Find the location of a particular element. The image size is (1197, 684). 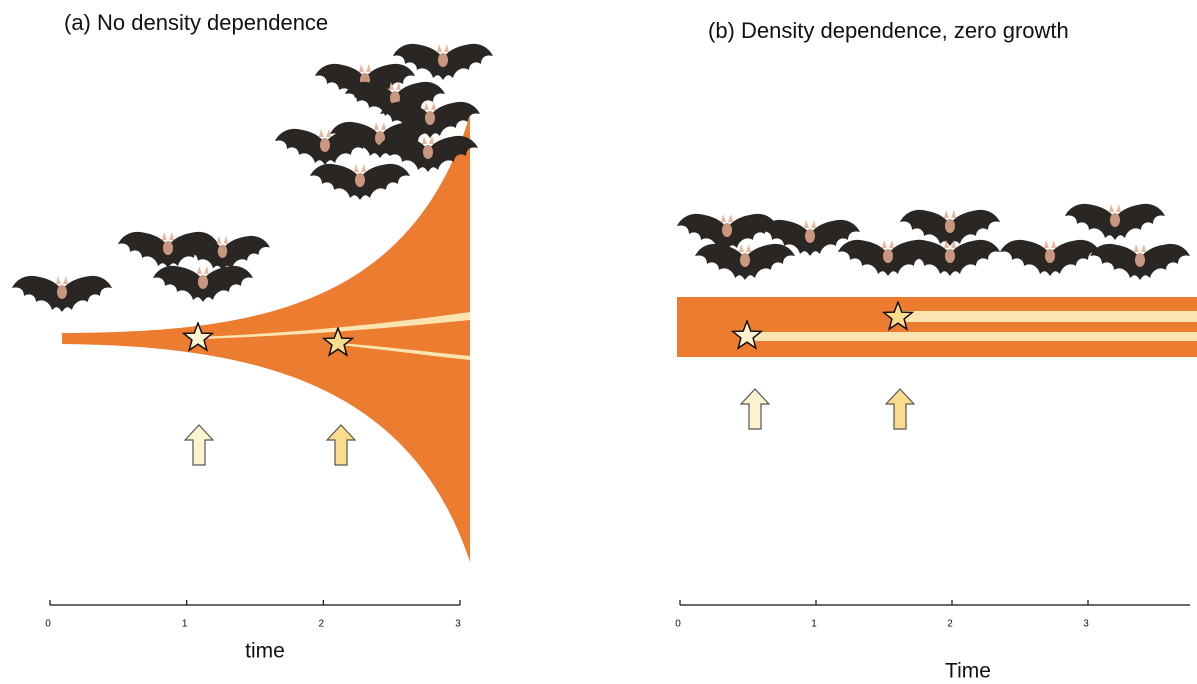

x-axis-label: time is located at coordinates (265, 651).